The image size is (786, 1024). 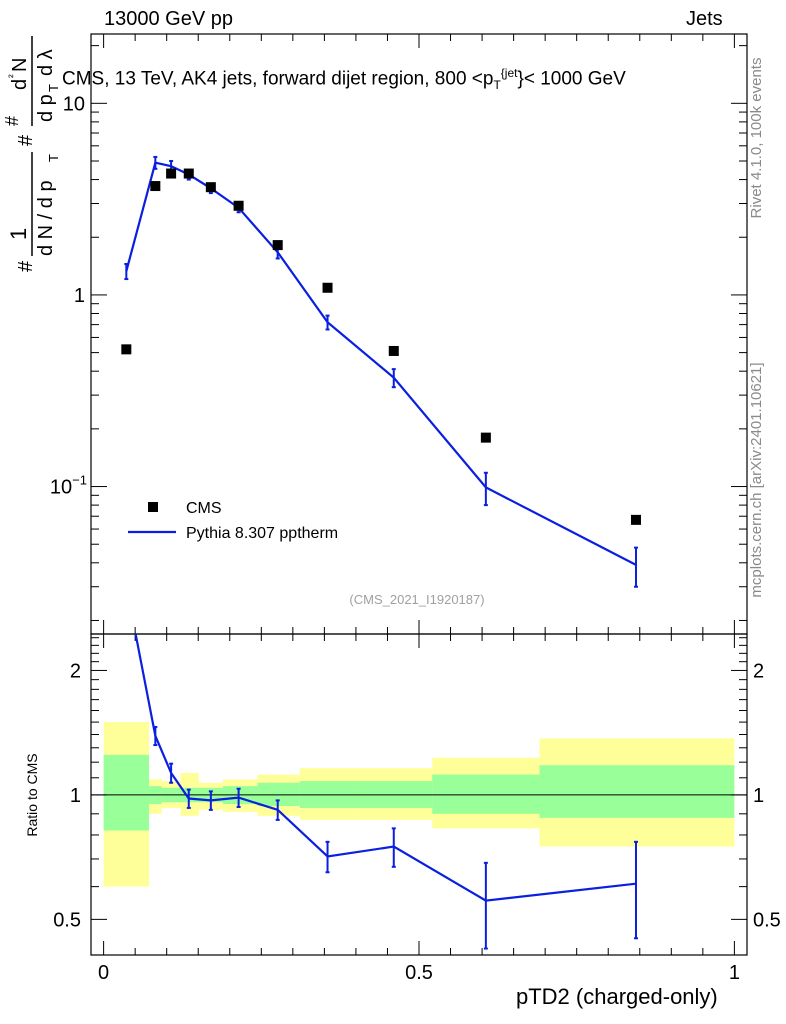 I want to click on title-superscript: {jet, so click(x=509, y=73).